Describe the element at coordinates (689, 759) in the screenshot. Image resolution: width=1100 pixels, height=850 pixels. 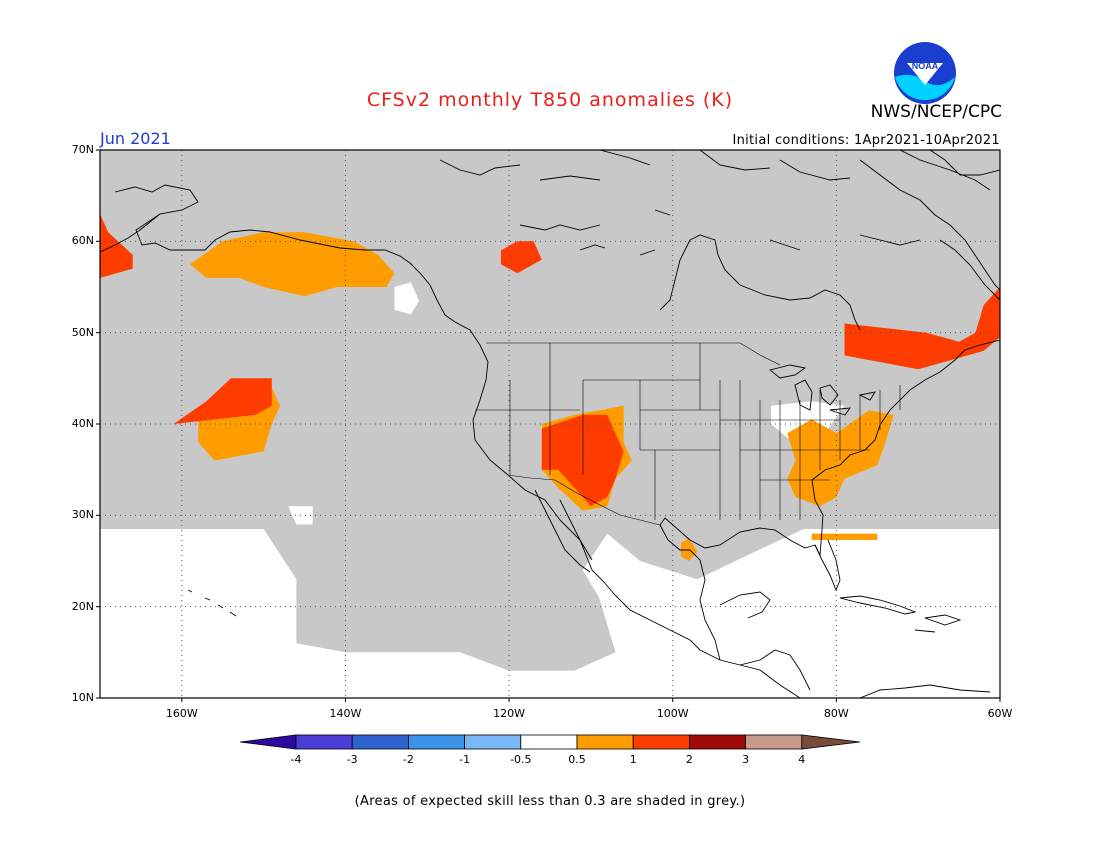
I see `colorbar-label: 2` at that location.